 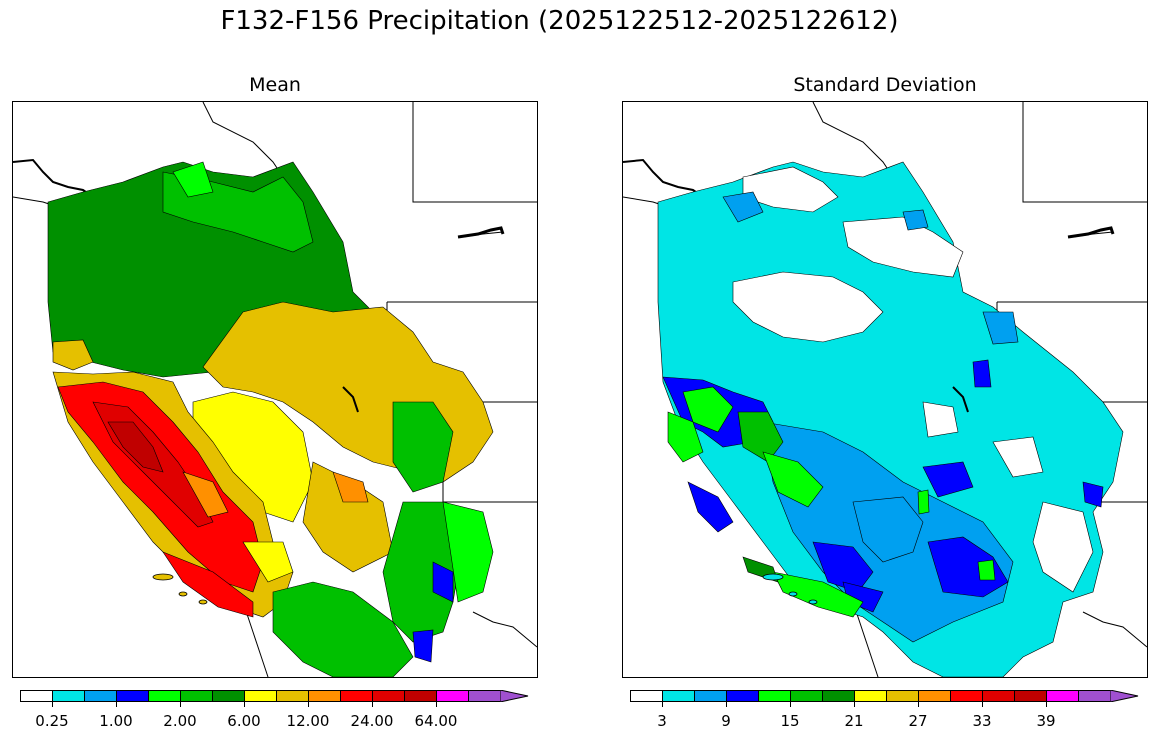 What do you see at coordinates (918, 721) in the screenshot?
I see `stddev-tick-label: 27` at bounding box center [918, 721].